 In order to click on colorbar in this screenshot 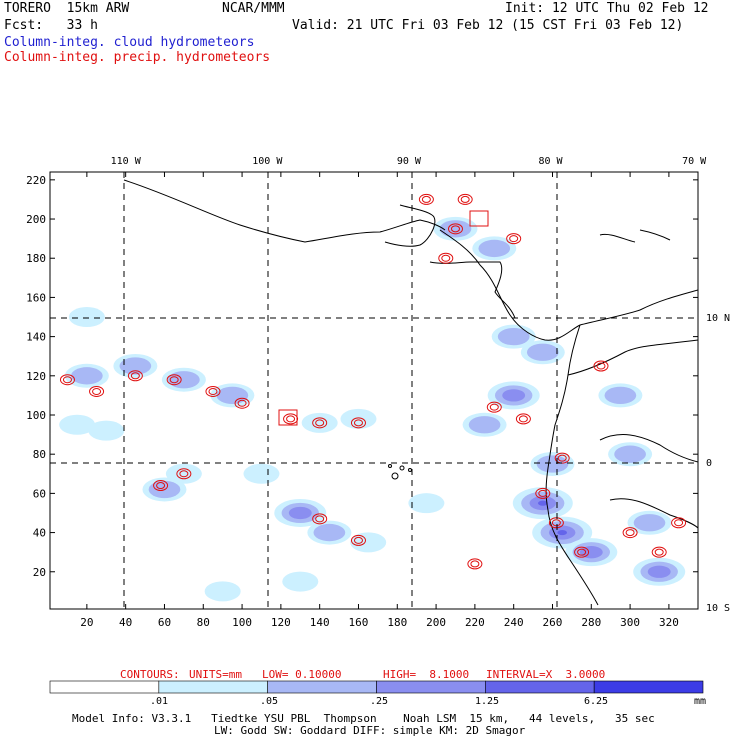, I will do `click(376, 687)`.